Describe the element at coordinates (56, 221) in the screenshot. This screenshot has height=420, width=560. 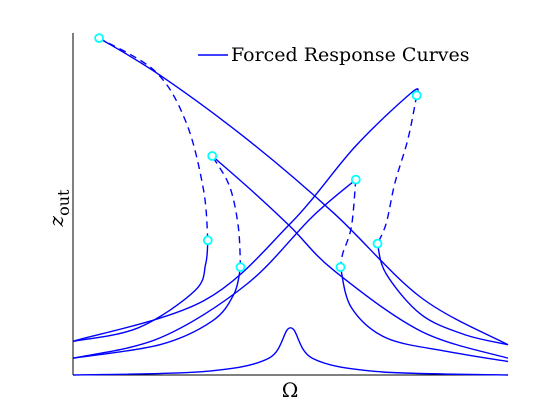
I see `y-axis-label-base: z` at that location.